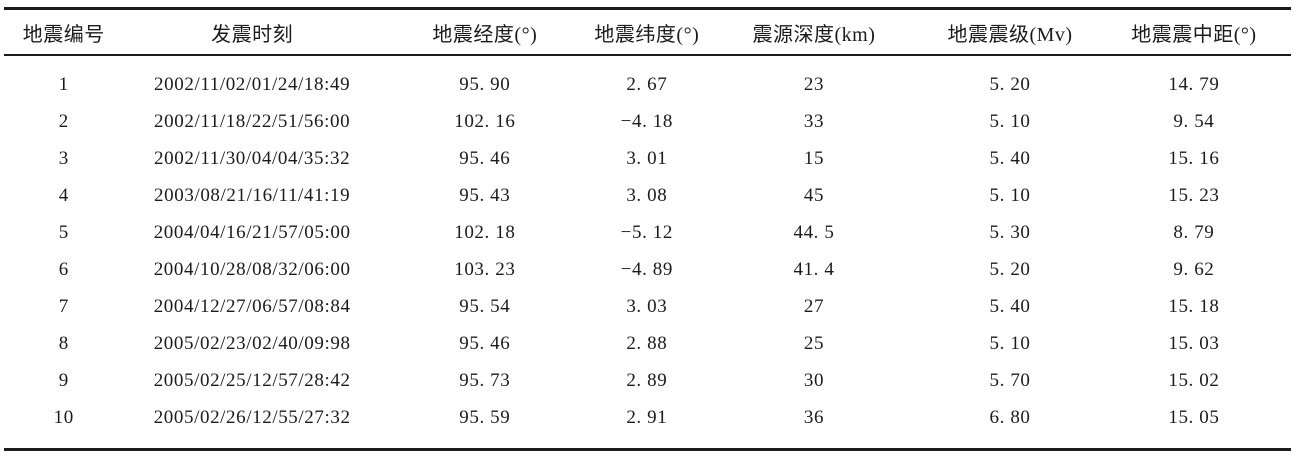 Image resolution: width=1295 pixels, height=458 pixels. I want to click on cell-depth: 30, so click(814, 380).